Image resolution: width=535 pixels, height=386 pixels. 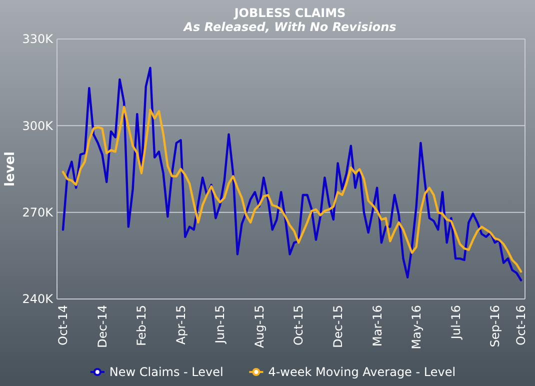 I want to click on x-tick-label: Jul-16, so click(x=455, y=322).